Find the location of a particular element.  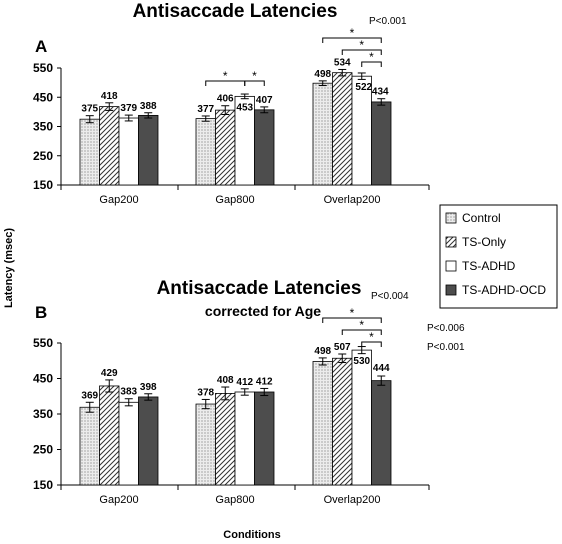

legend-label-control: Control is located at coordinates (481, 218).